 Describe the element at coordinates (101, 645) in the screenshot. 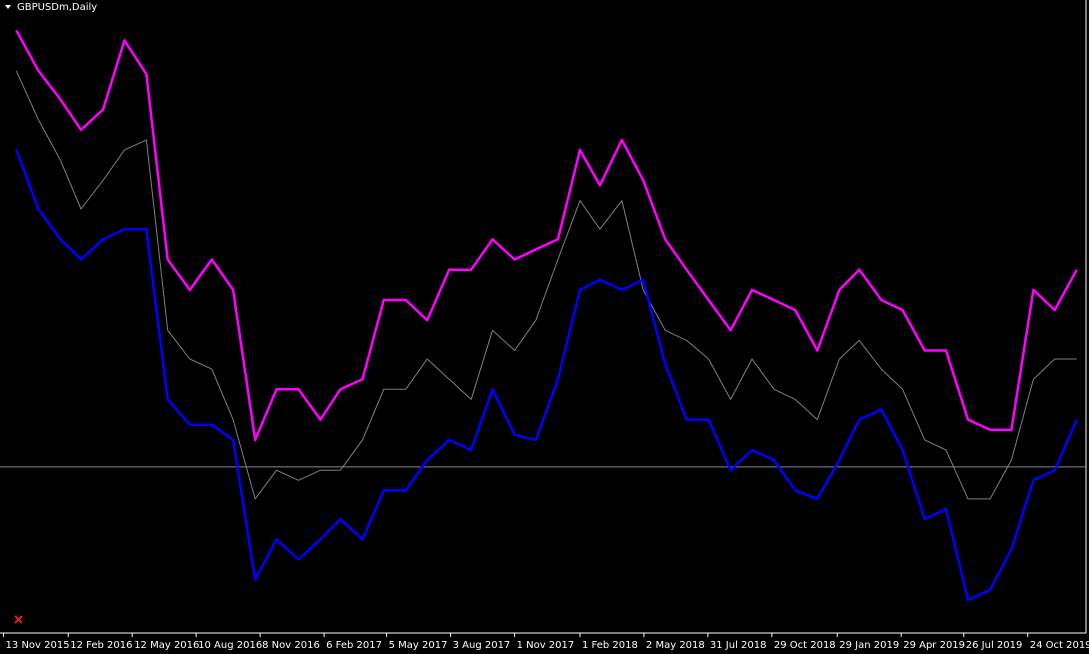

I see `x-tick-label: 12 Feb 2016` at that location.